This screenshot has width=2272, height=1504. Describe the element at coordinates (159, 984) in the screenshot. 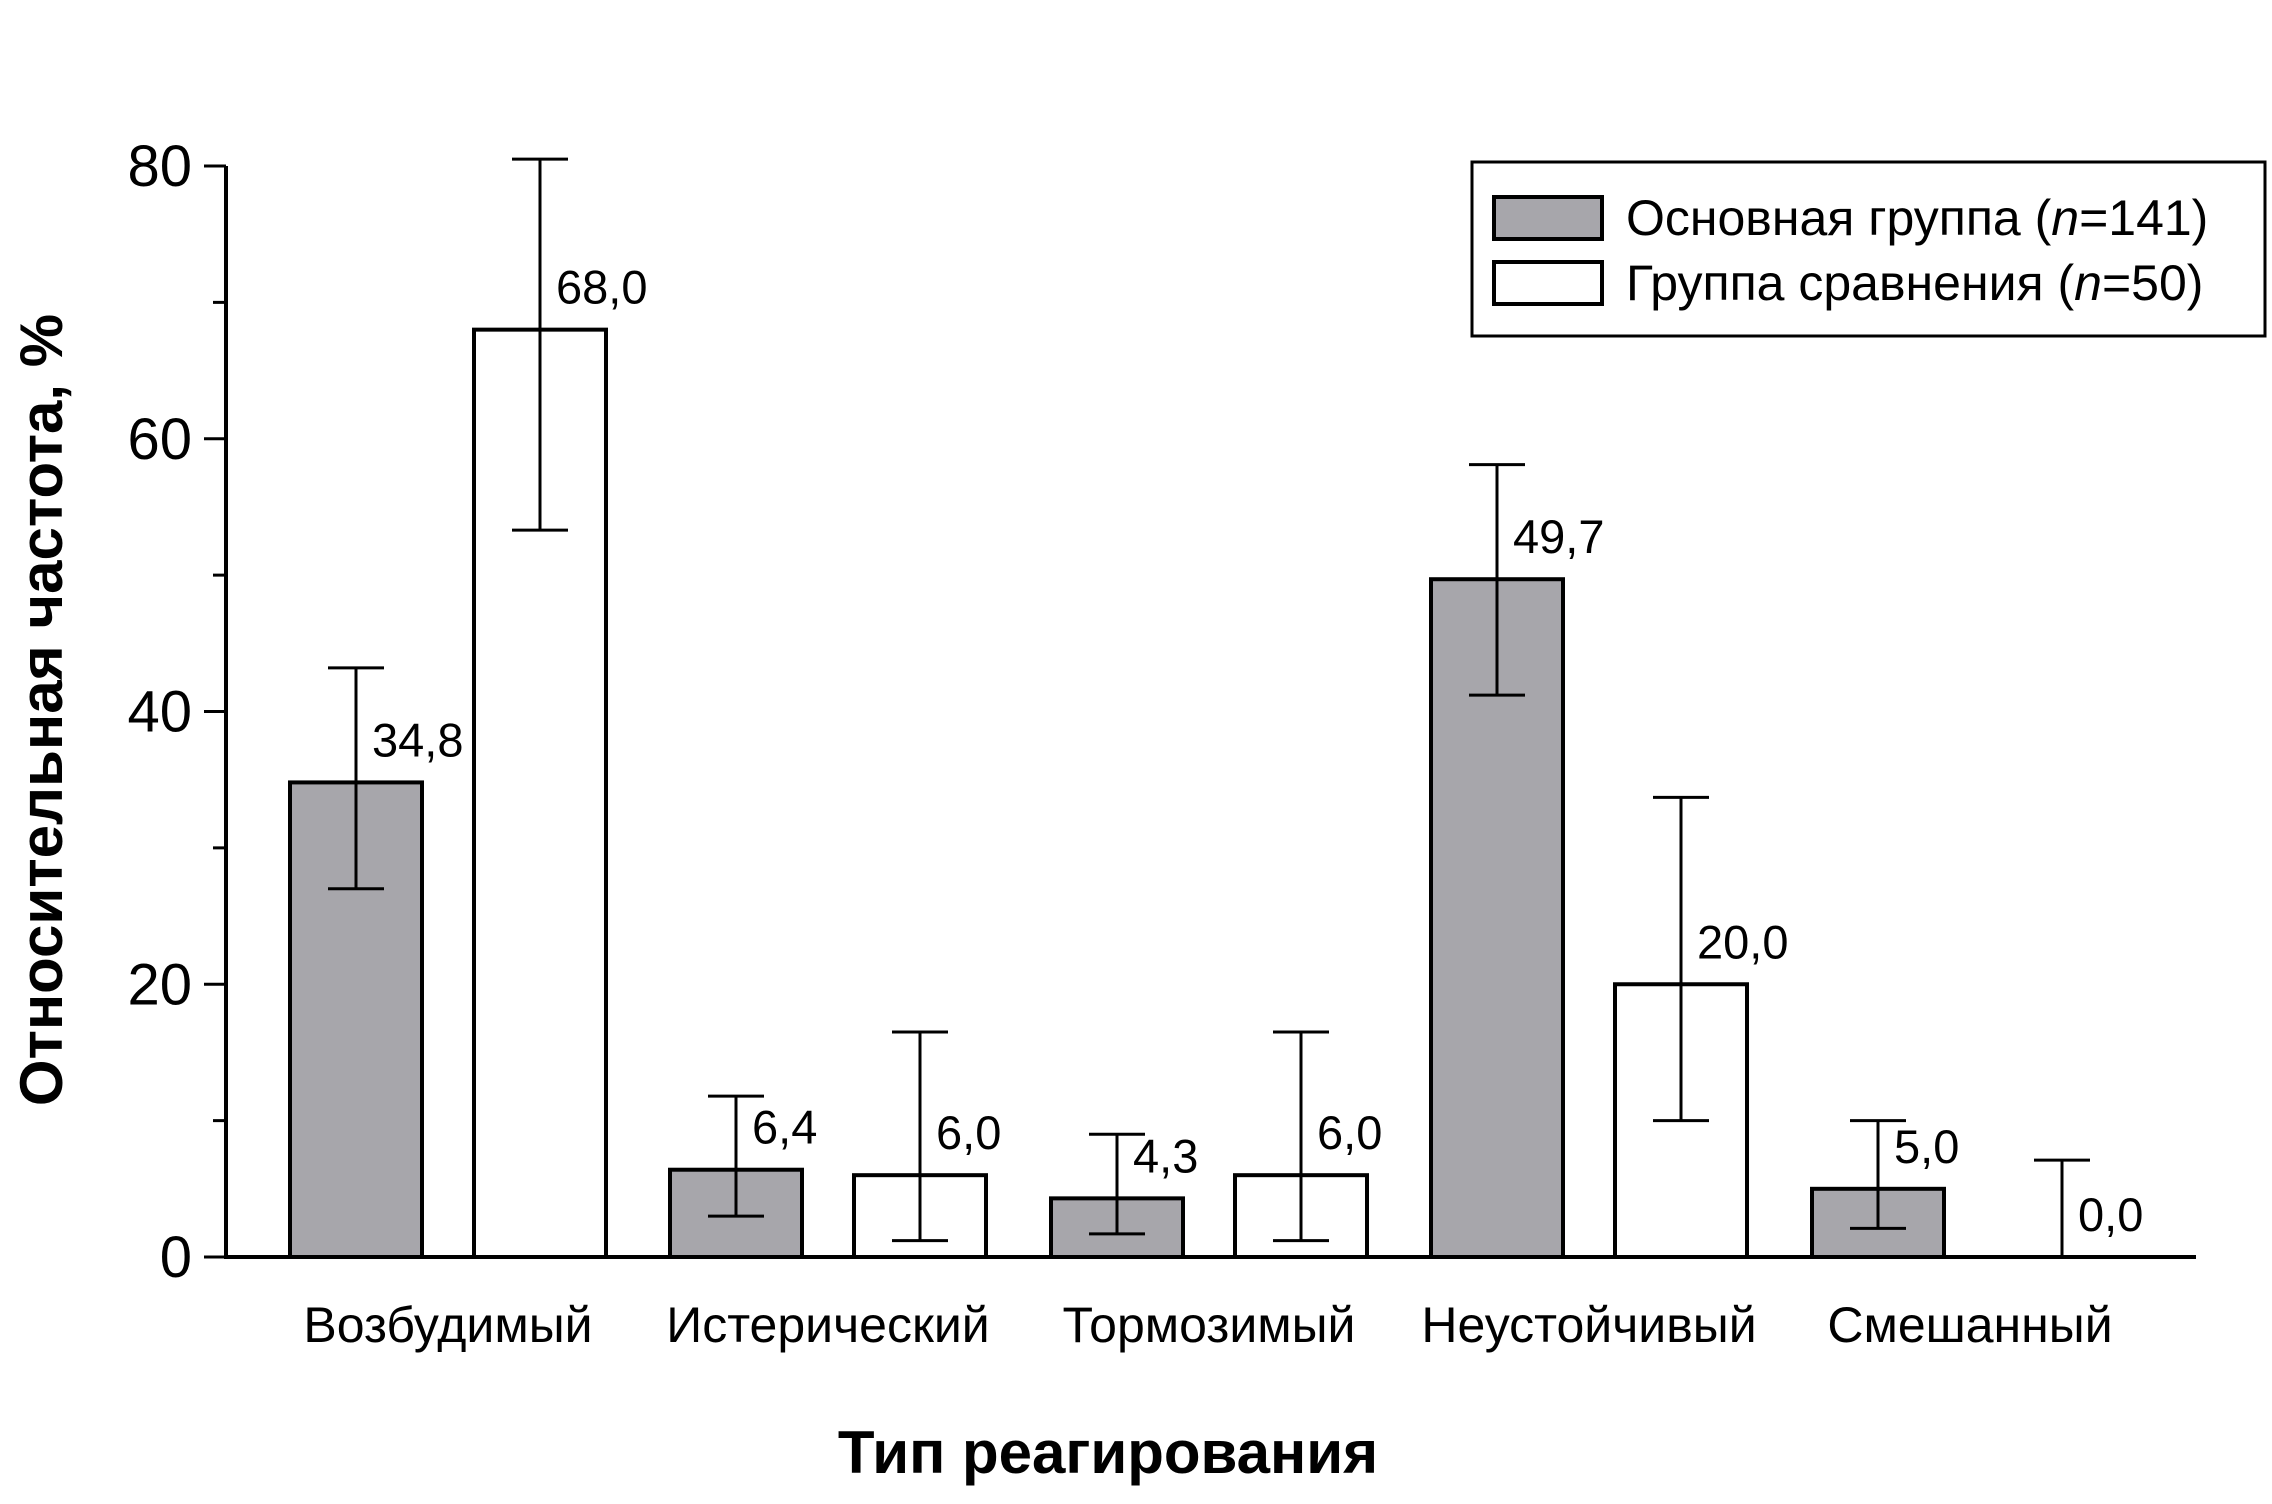

I see `y-tick-label: 20` at that location.